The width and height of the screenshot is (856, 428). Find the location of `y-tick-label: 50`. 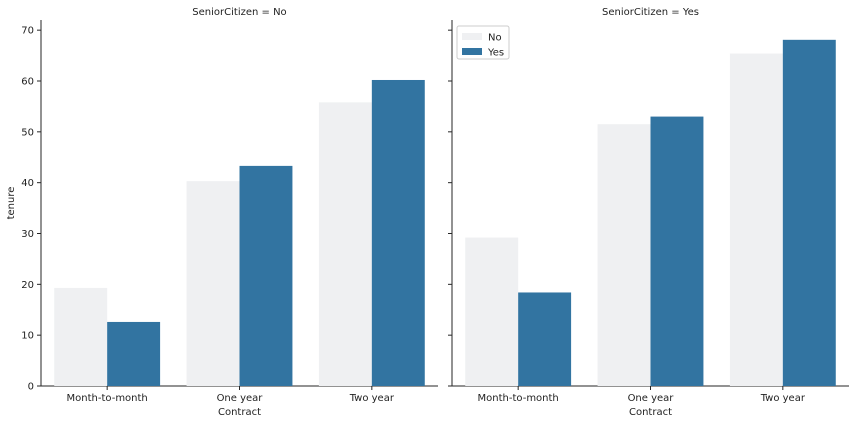

y-tick-label: 50 is located at coordinates (27, 132).